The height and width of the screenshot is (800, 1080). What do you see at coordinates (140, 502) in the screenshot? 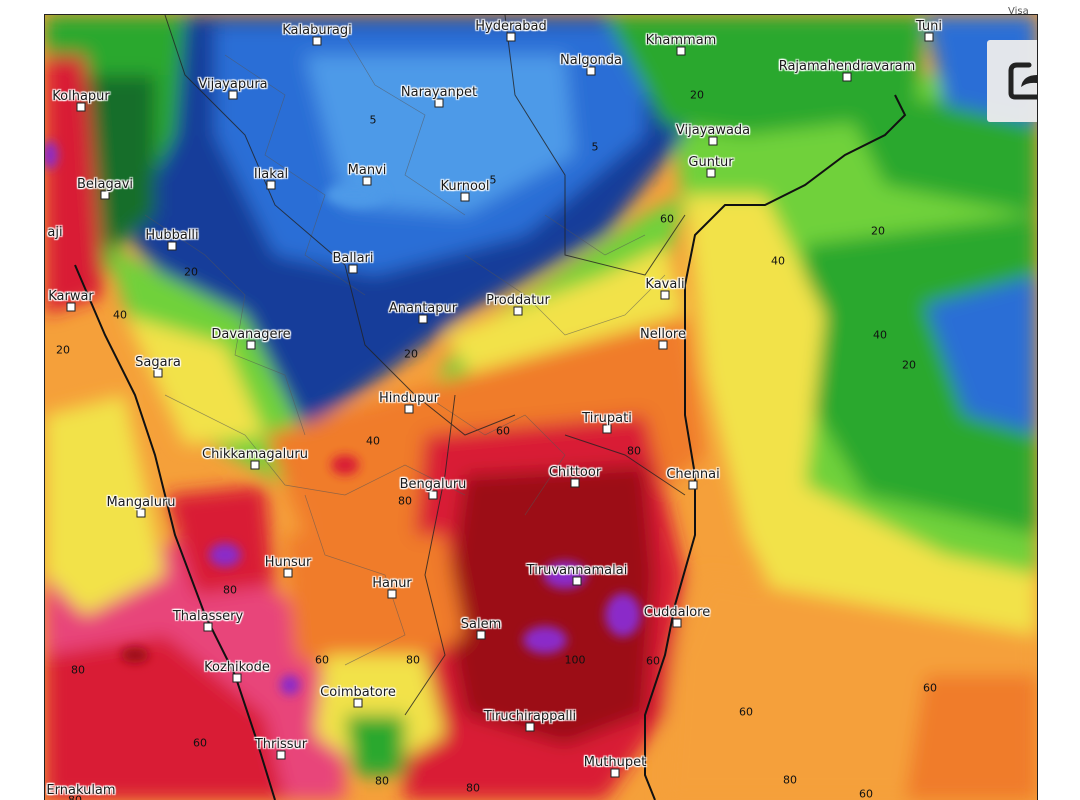
I see `city-label: Mangaluru` at bounding box center [140, 502].